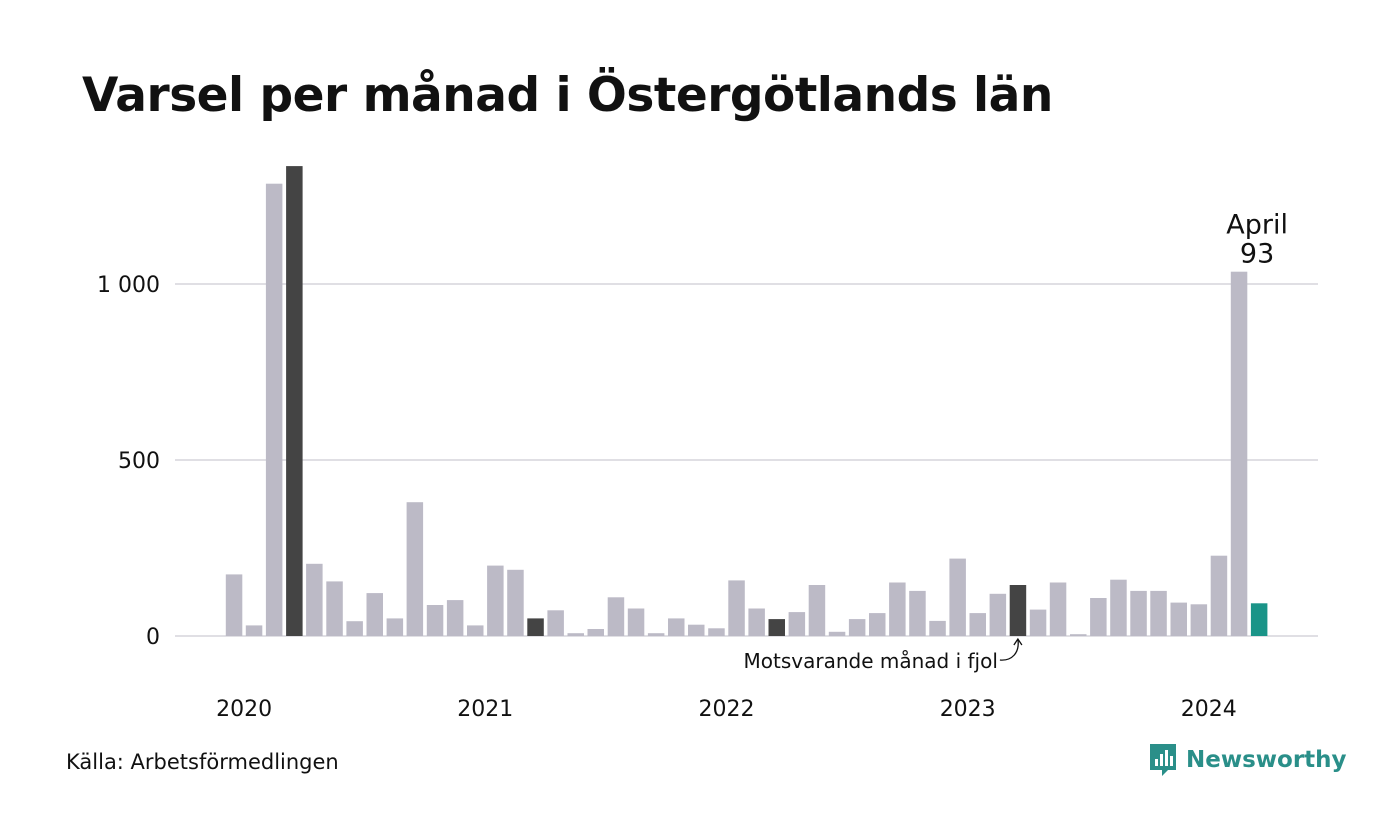 The image size is (1400, 840). I want to click on brand-name: Newsworthy, so click(1266, 760).